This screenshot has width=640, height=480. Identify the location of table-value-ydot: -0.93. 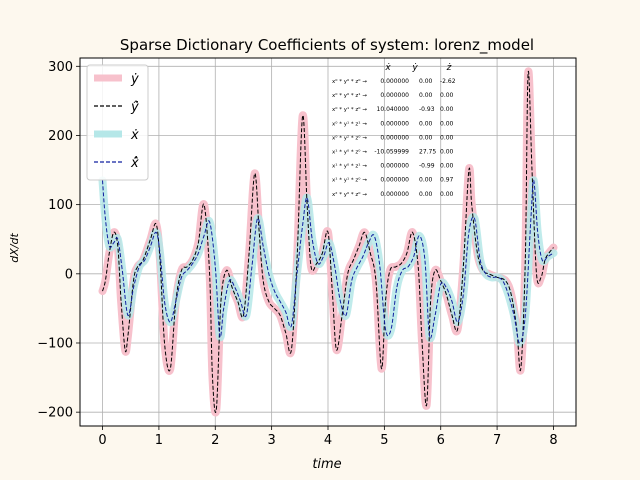
(427, 109).